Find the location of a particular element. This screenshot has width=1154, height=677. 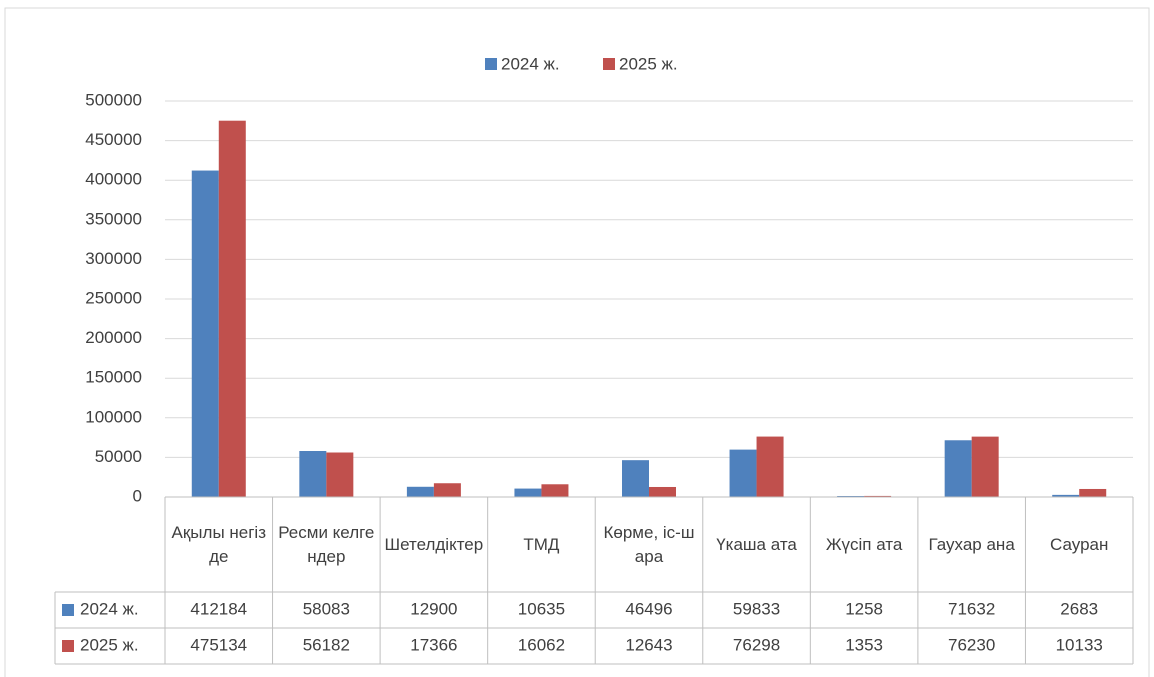

table-value: 1258 is located at coordinates (864, 608).